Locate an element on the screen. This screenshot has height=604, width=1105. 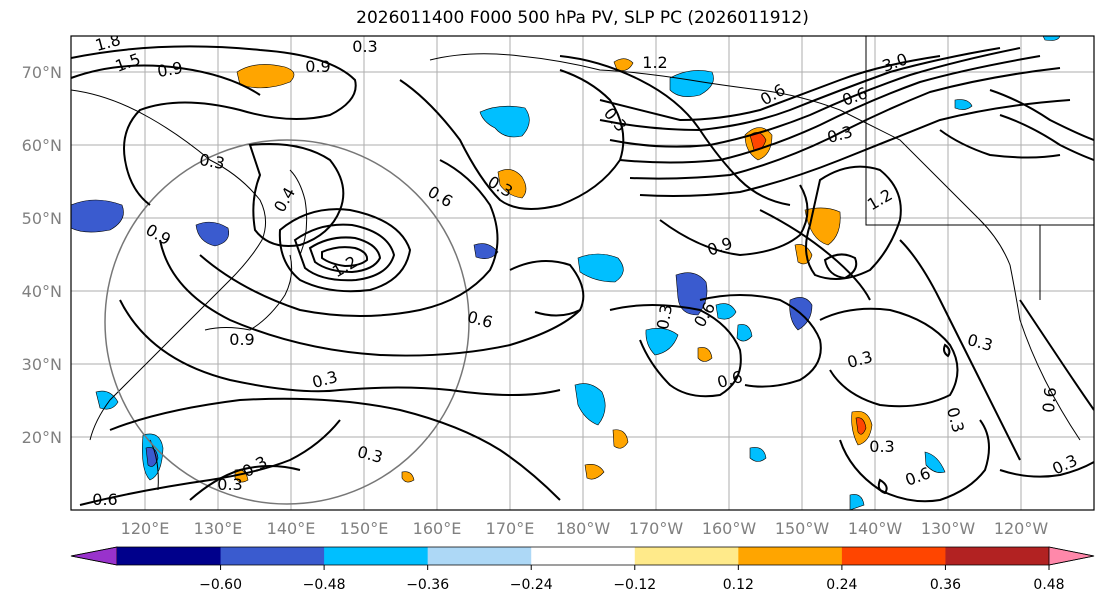
lat-label: 40°N is located at coordinates (42, 291).